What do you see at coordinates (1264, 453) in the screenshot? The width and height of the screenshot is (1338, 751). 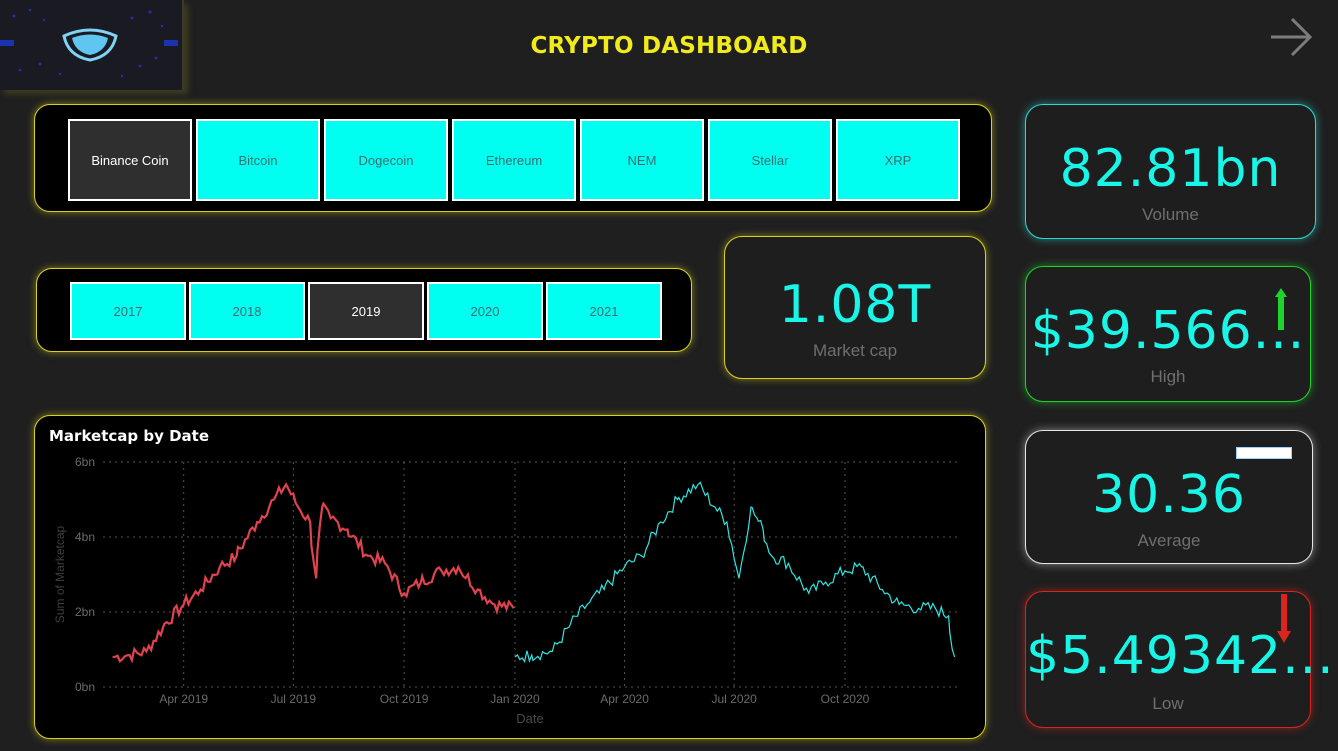 I see `flat-bar-icon` at bounding box center [1264, 453].